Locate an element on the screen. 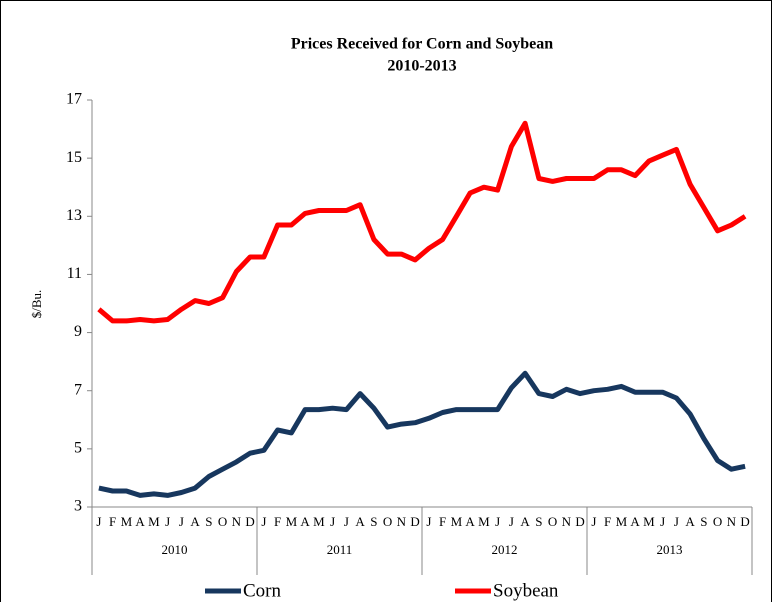 This screenshot has height=602, width=772. y-tick-label: 7 is located at coordinates (78, 389).